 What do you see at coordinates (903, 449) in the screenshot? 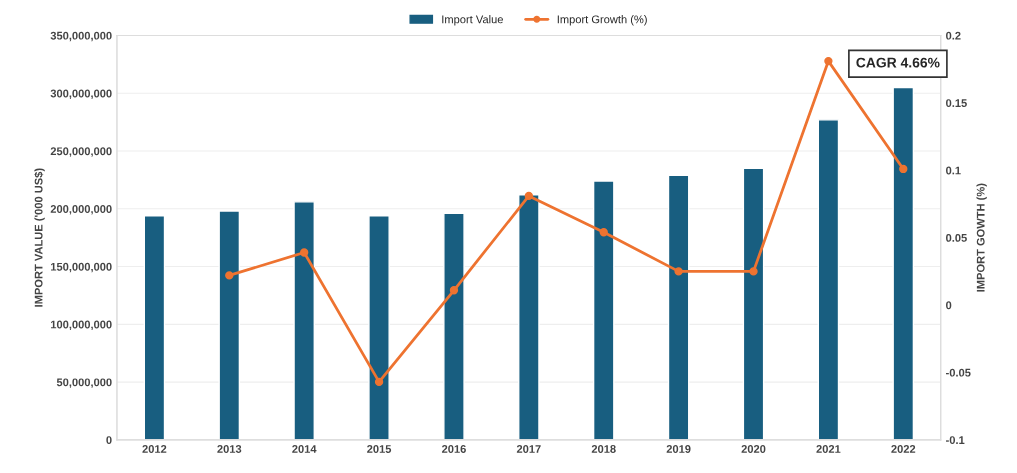
I see `x-tick-label: 2022` at bounding box center [903, 449].